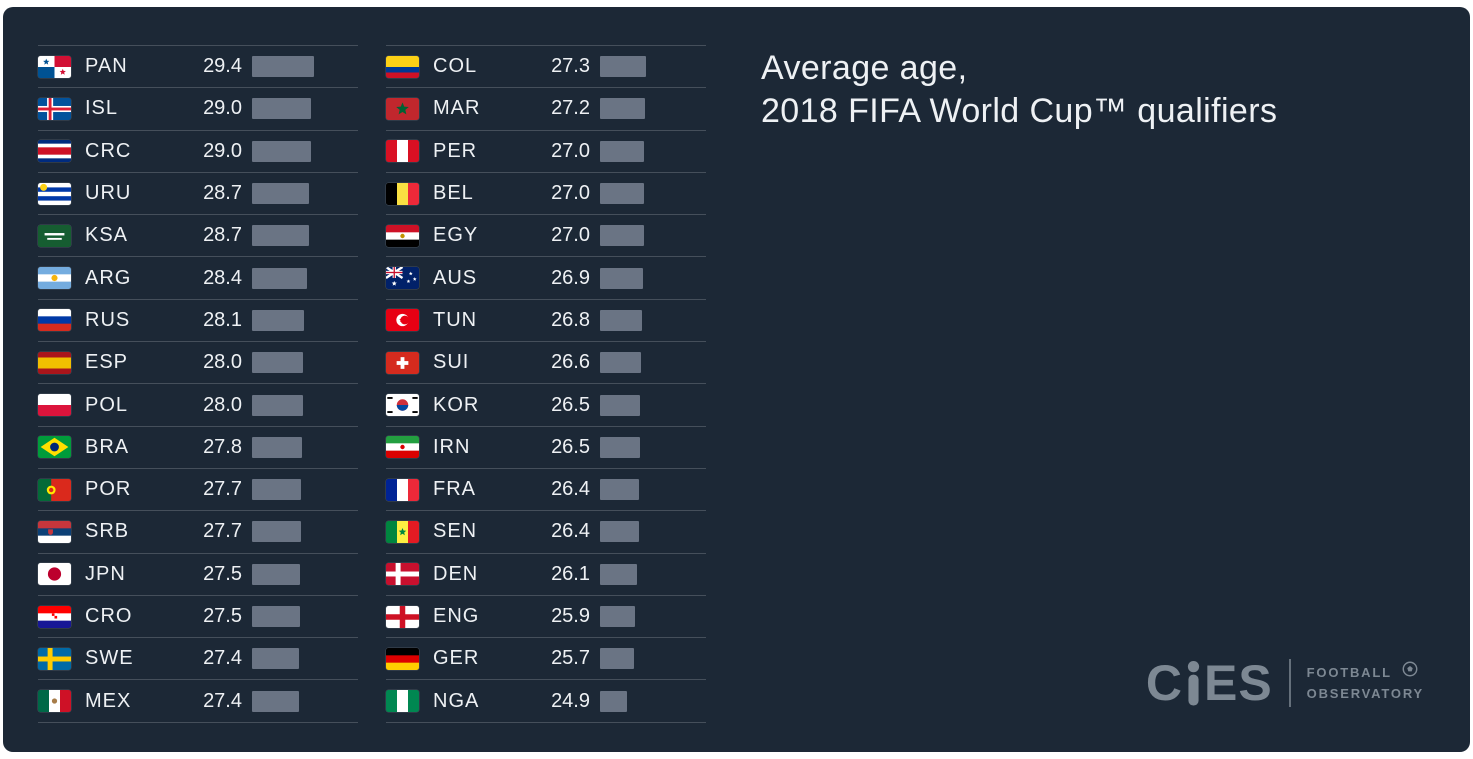 The image size is (1473, 759). I want to click on country-code: JPN, so click(105, 573).